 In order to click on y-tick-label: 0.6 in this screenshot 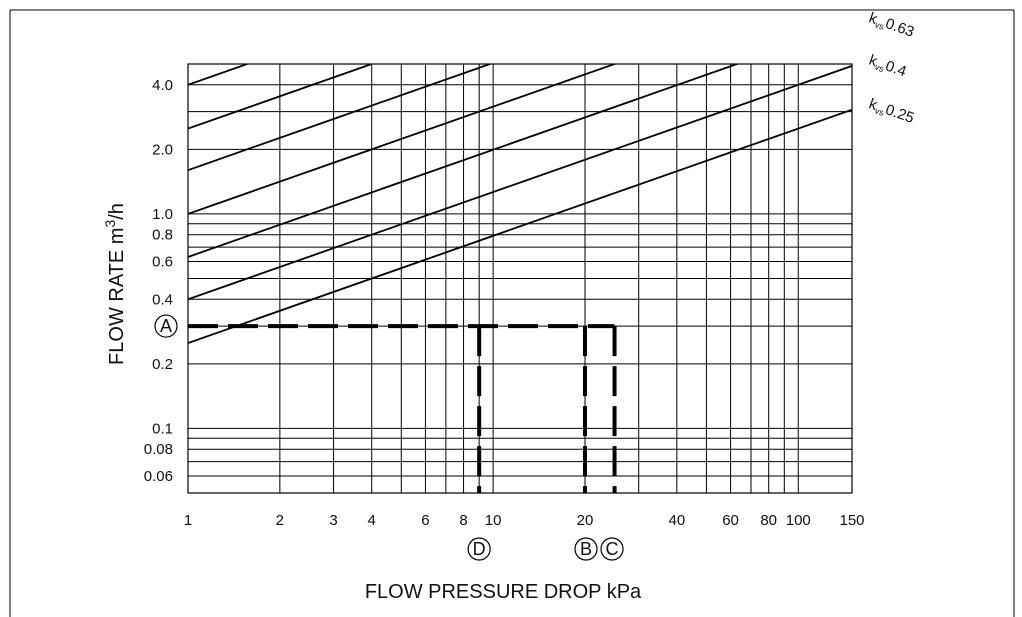, I will do `click(162, 262)`.